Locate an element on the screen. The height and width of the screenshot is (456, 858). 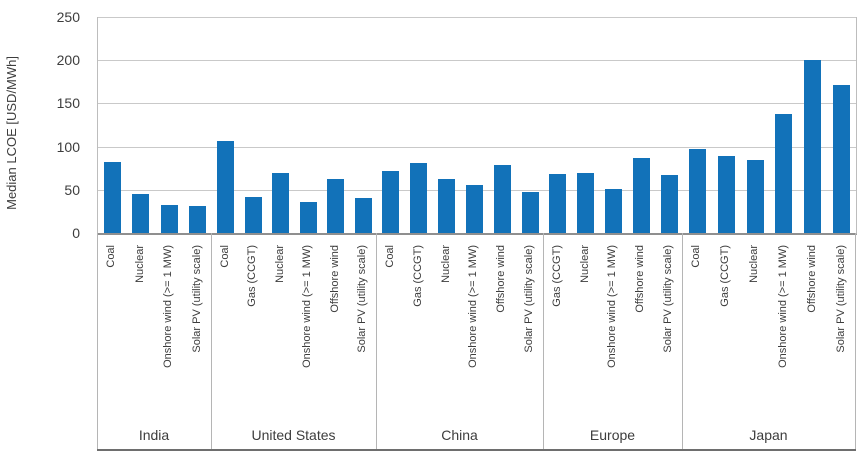
tech-label-europe-solar-pv-utility-scale: Solar PV (utility scale) is located at coordinates (668, 299).